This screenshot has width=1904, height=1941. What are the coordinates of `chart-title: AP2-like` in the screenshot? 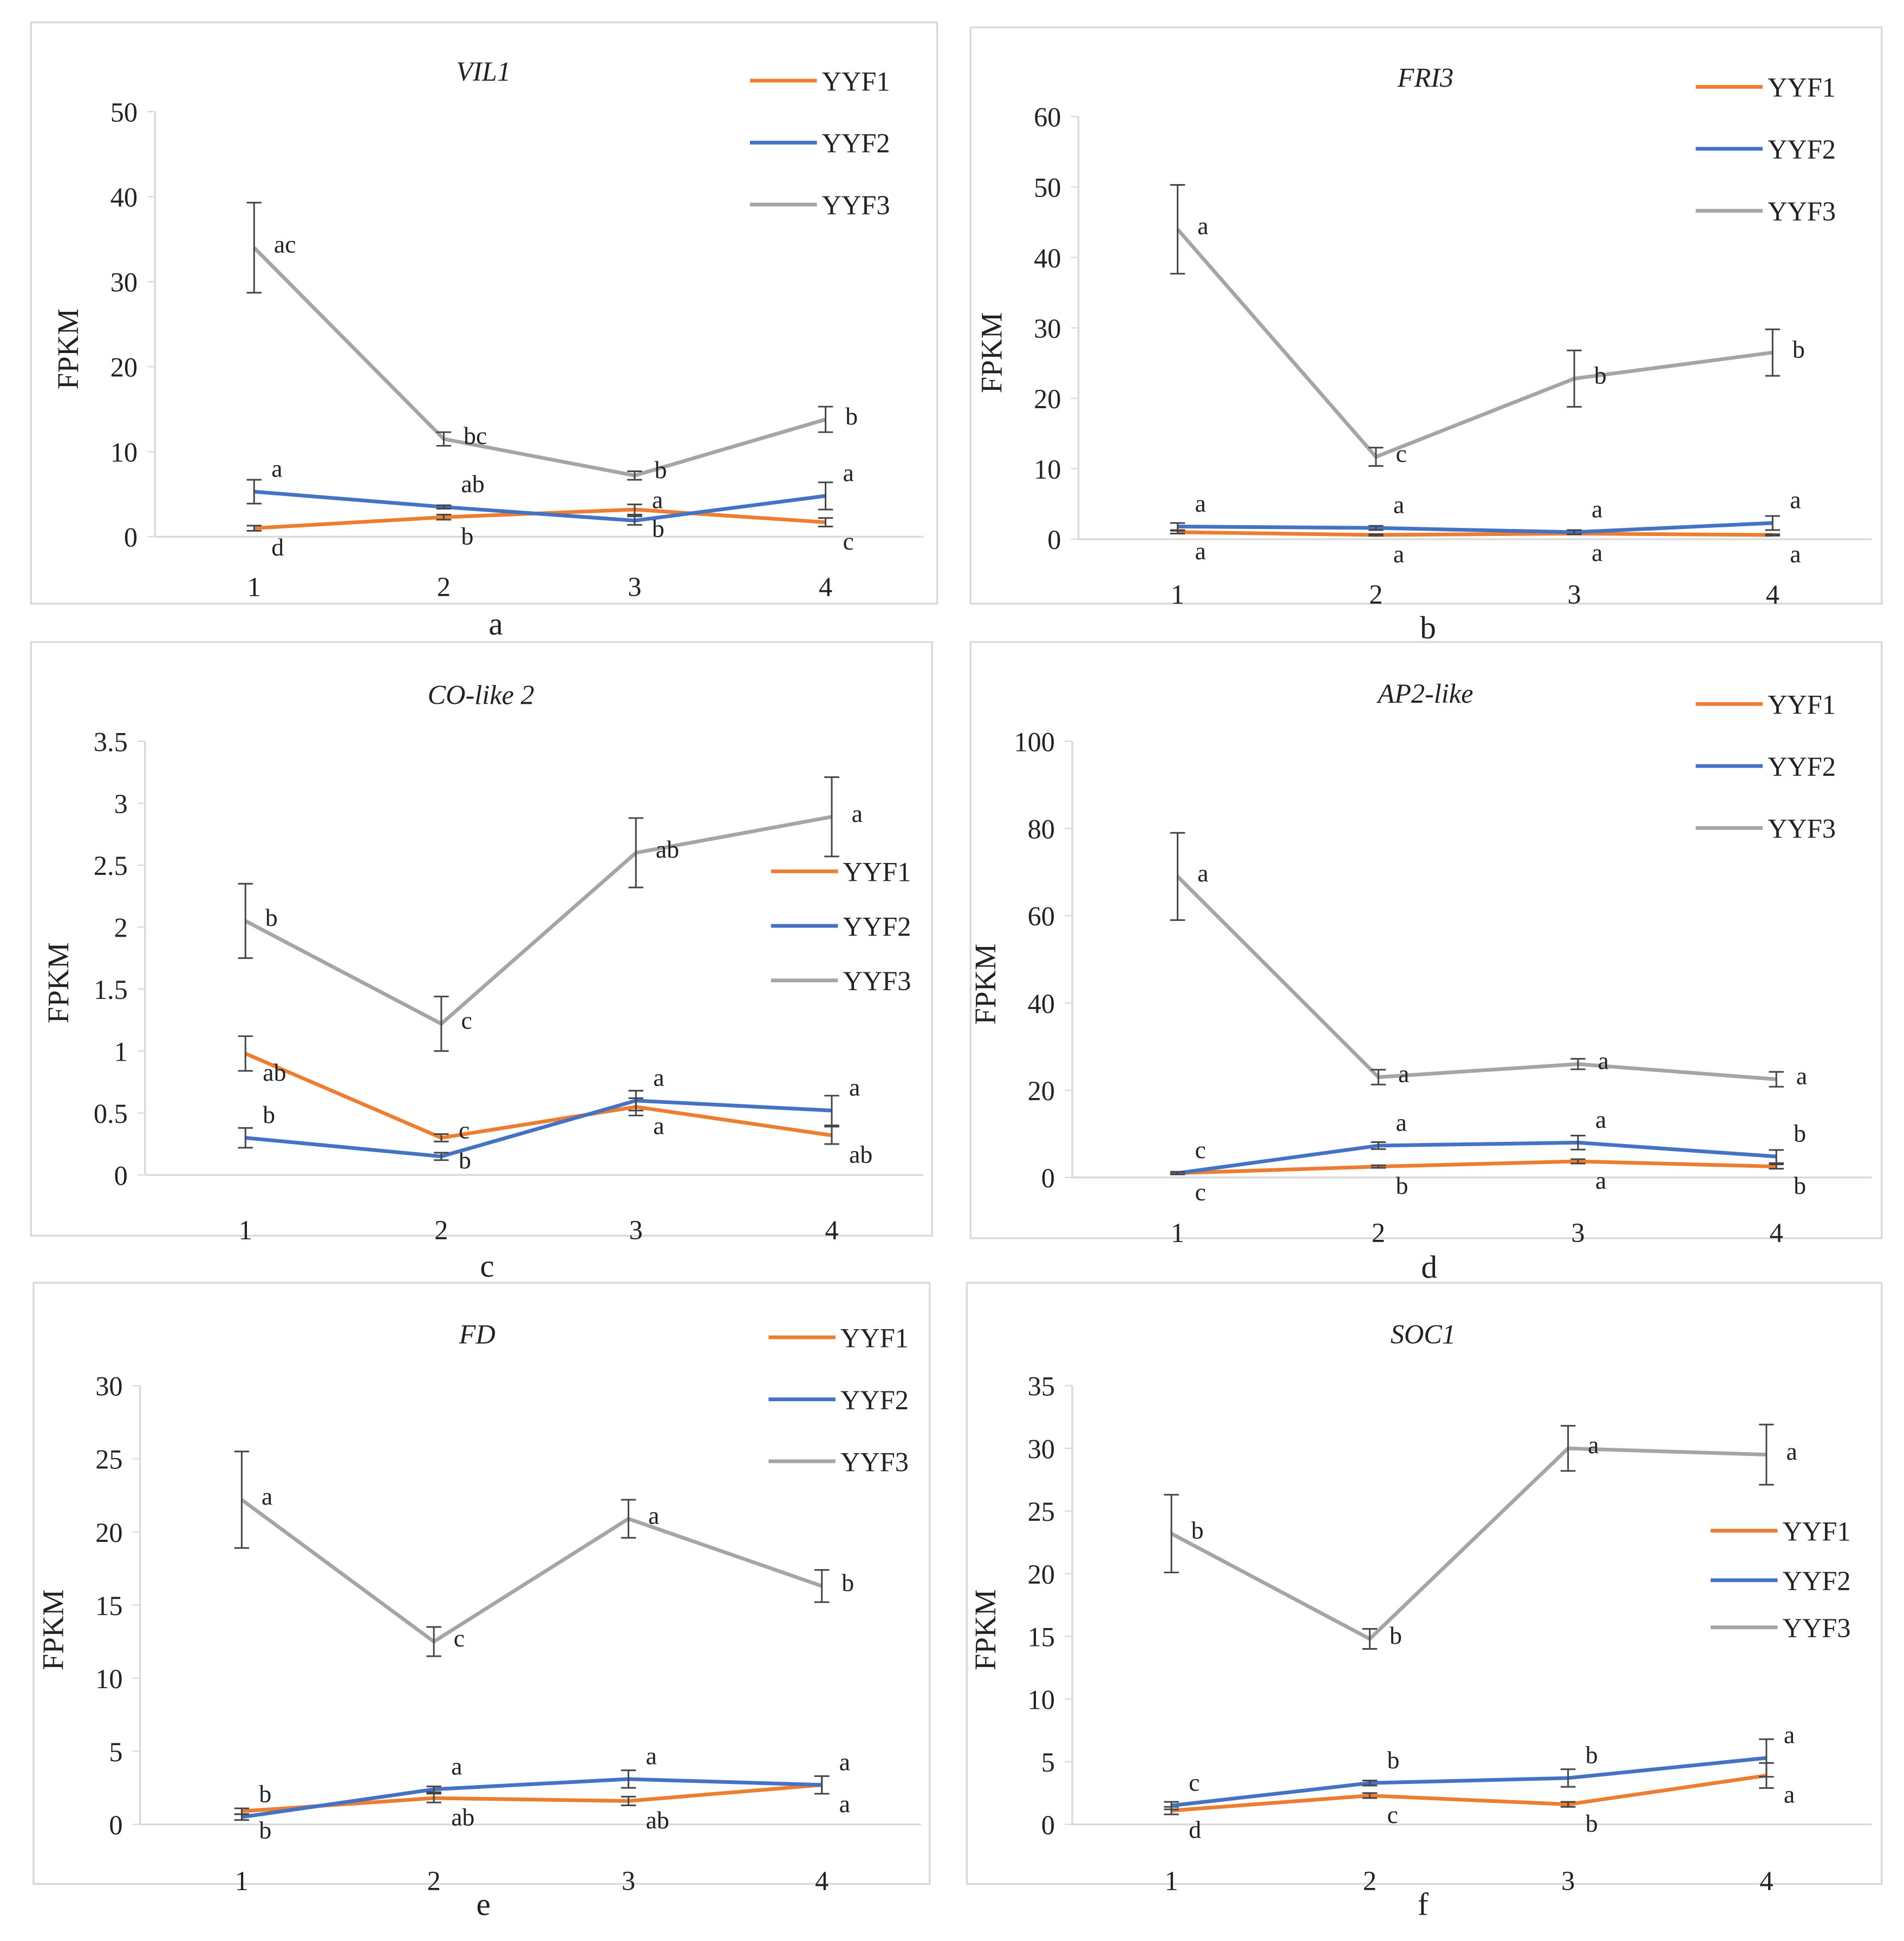 It's located at (1424, 693).